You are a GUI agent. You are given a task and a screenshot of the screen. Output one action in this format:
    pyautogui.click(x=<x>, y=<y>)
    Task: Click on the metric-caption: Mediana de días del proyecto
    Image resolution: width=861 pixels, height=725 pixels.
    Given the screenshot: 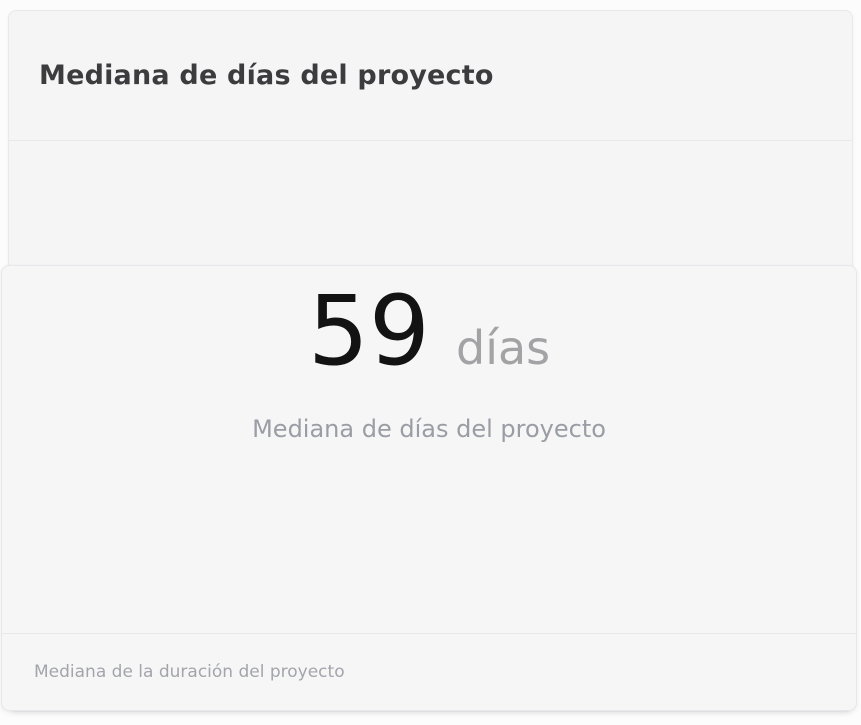 What is the action you would take?
    pyautogui.click(x=429, y=429)
    